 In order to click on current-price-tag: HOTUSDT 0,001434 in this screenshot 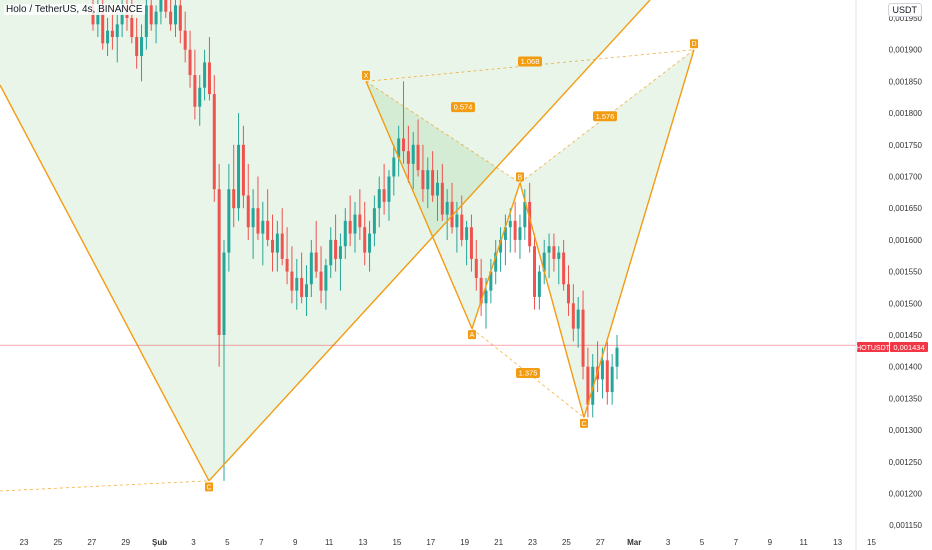, I will do `click(892, 347)`.